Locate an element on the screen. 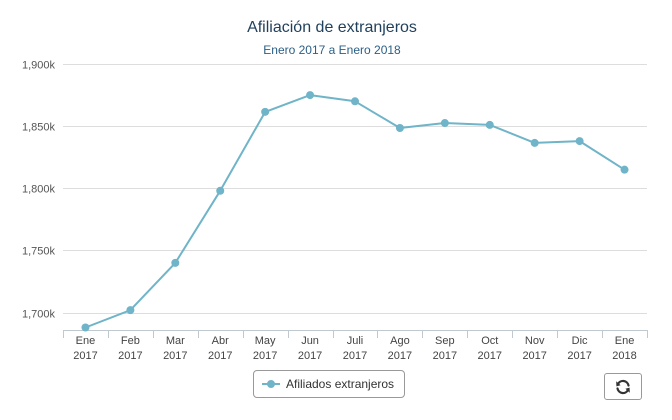 The height and width of the screenshot is (420, 672). x-tick-label-month: Abr is located at coordinates (220, 341).